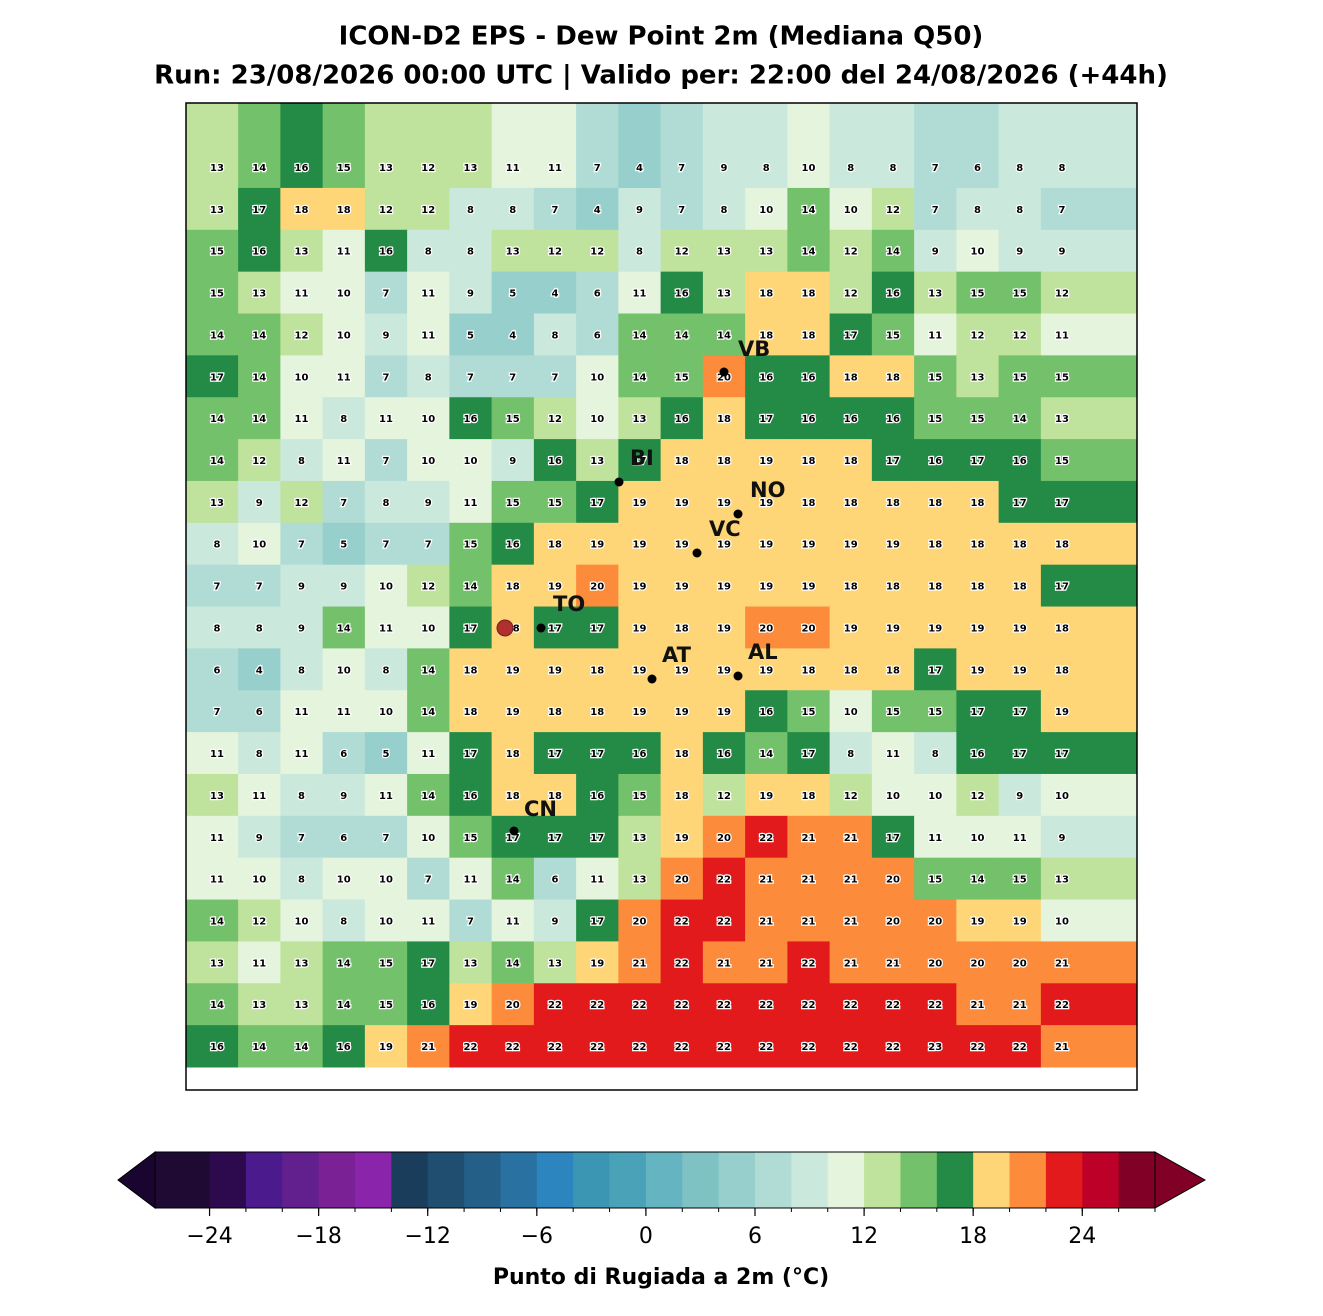  Describe the element at coordinates (619, 482) in the screenshot. I see `city-dot` at that location.